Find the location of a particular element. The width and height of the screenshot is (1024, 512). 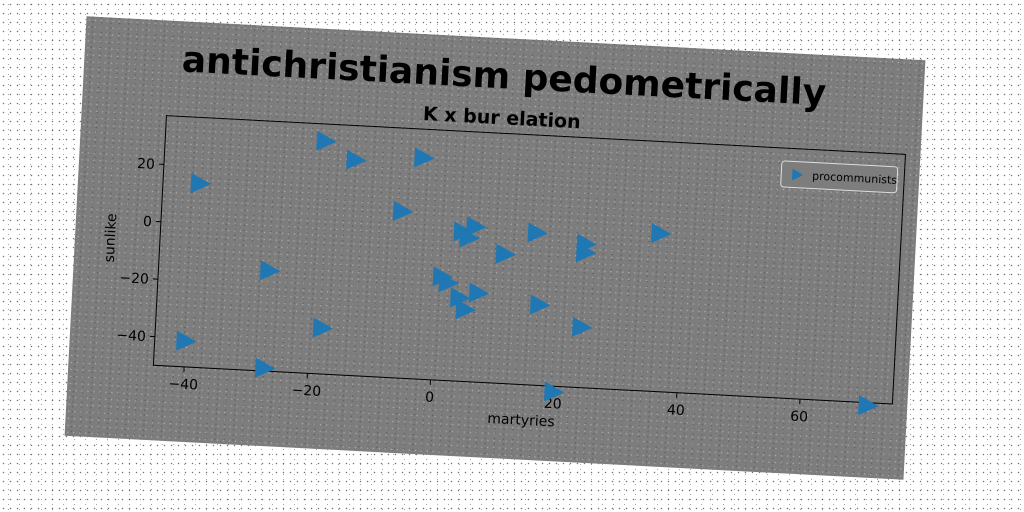

x-axis-label: martyries is located at coordinates (521, 421).